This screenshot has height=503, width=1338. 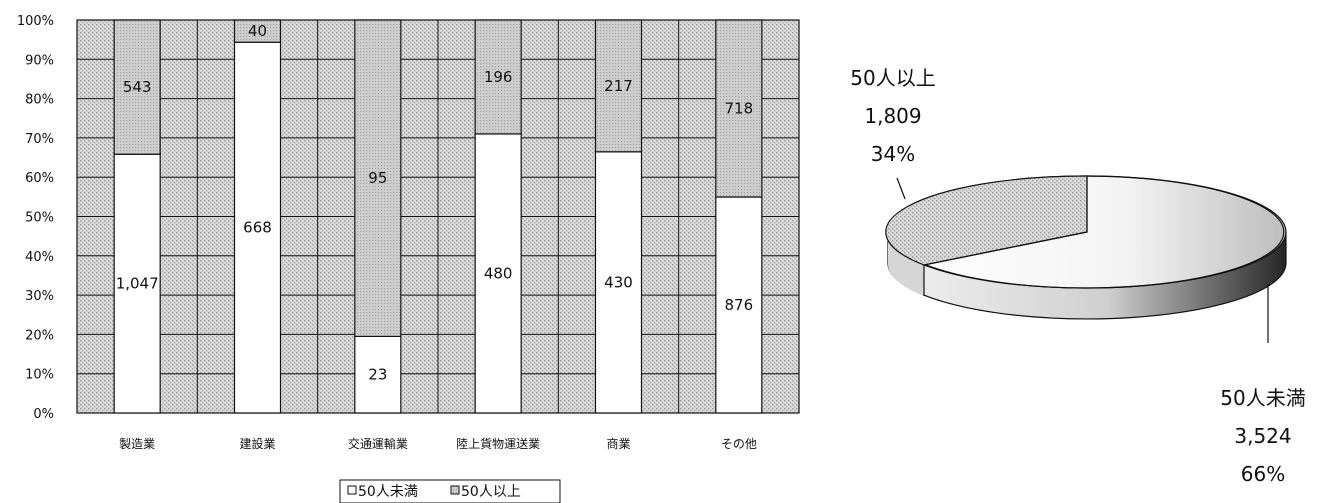 I want to click on bar-value-label-50-and-over: 718, so click(x=739, y=109).